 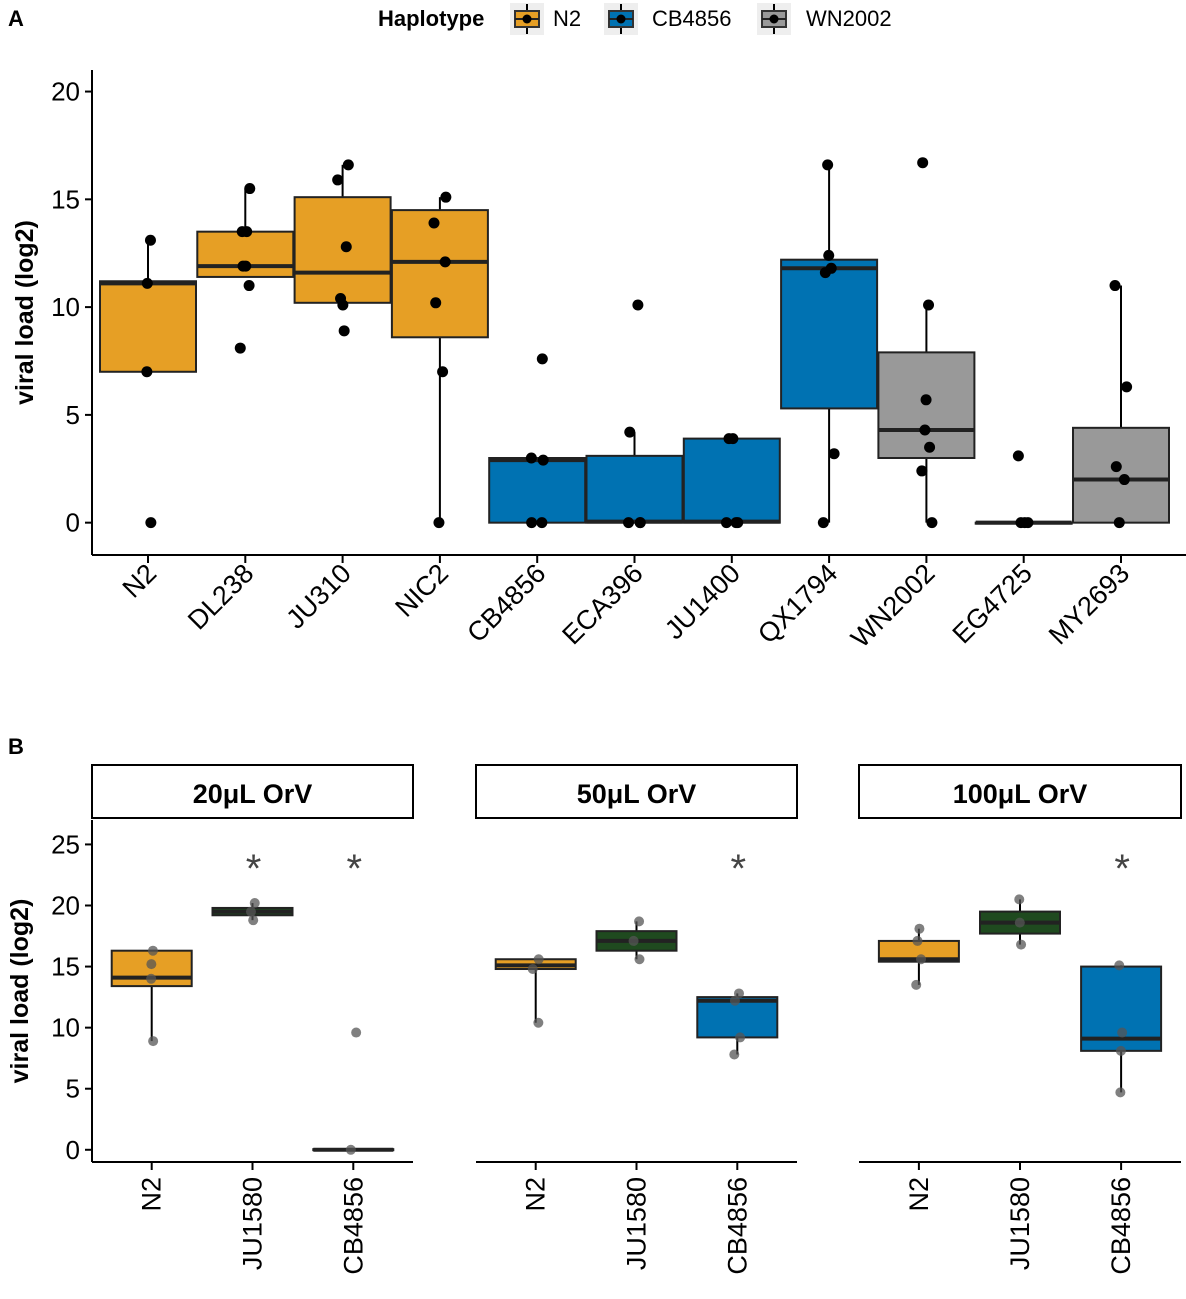 What do you see at coordinates (148, 326) in the screenshot?
I see `box-N2` at bounding box center [148, 326].